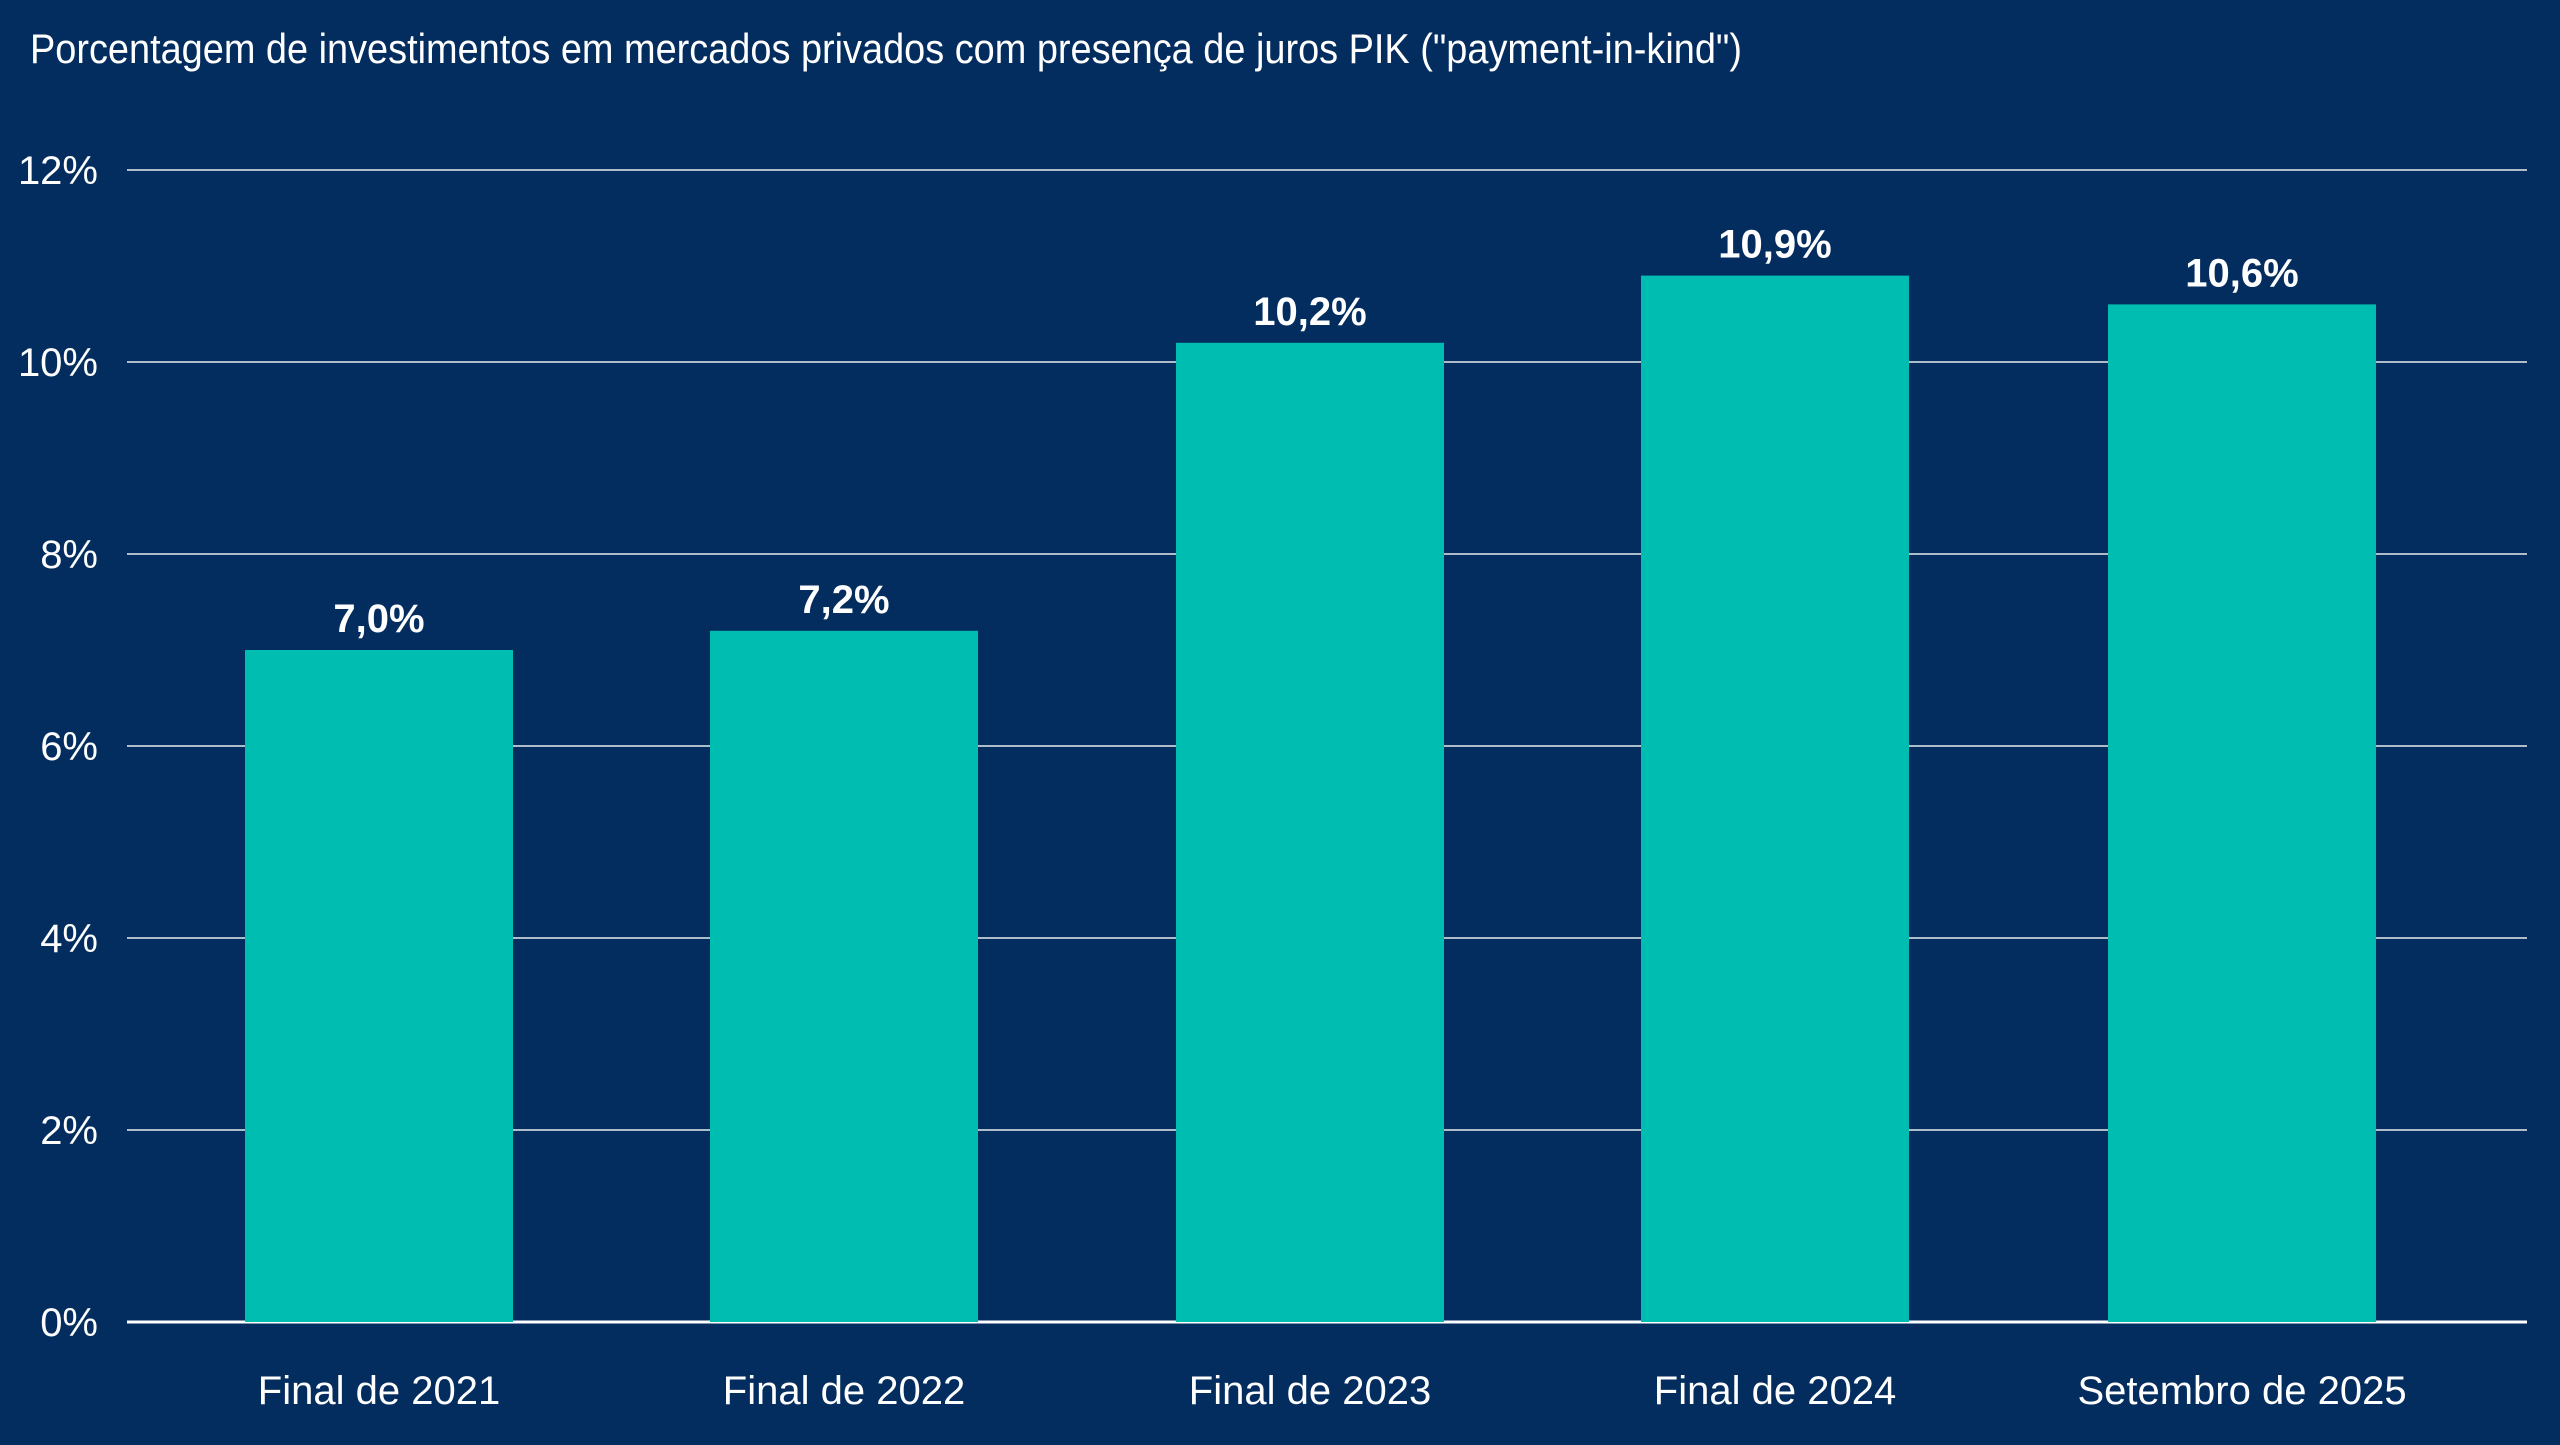 Image resolution: width=2560 pixels, height=1445 pixels. Describe the element at coordinates (2241, 1391) in the screenshot. I see `x-tick-label: Setembro de 2025` at that location.